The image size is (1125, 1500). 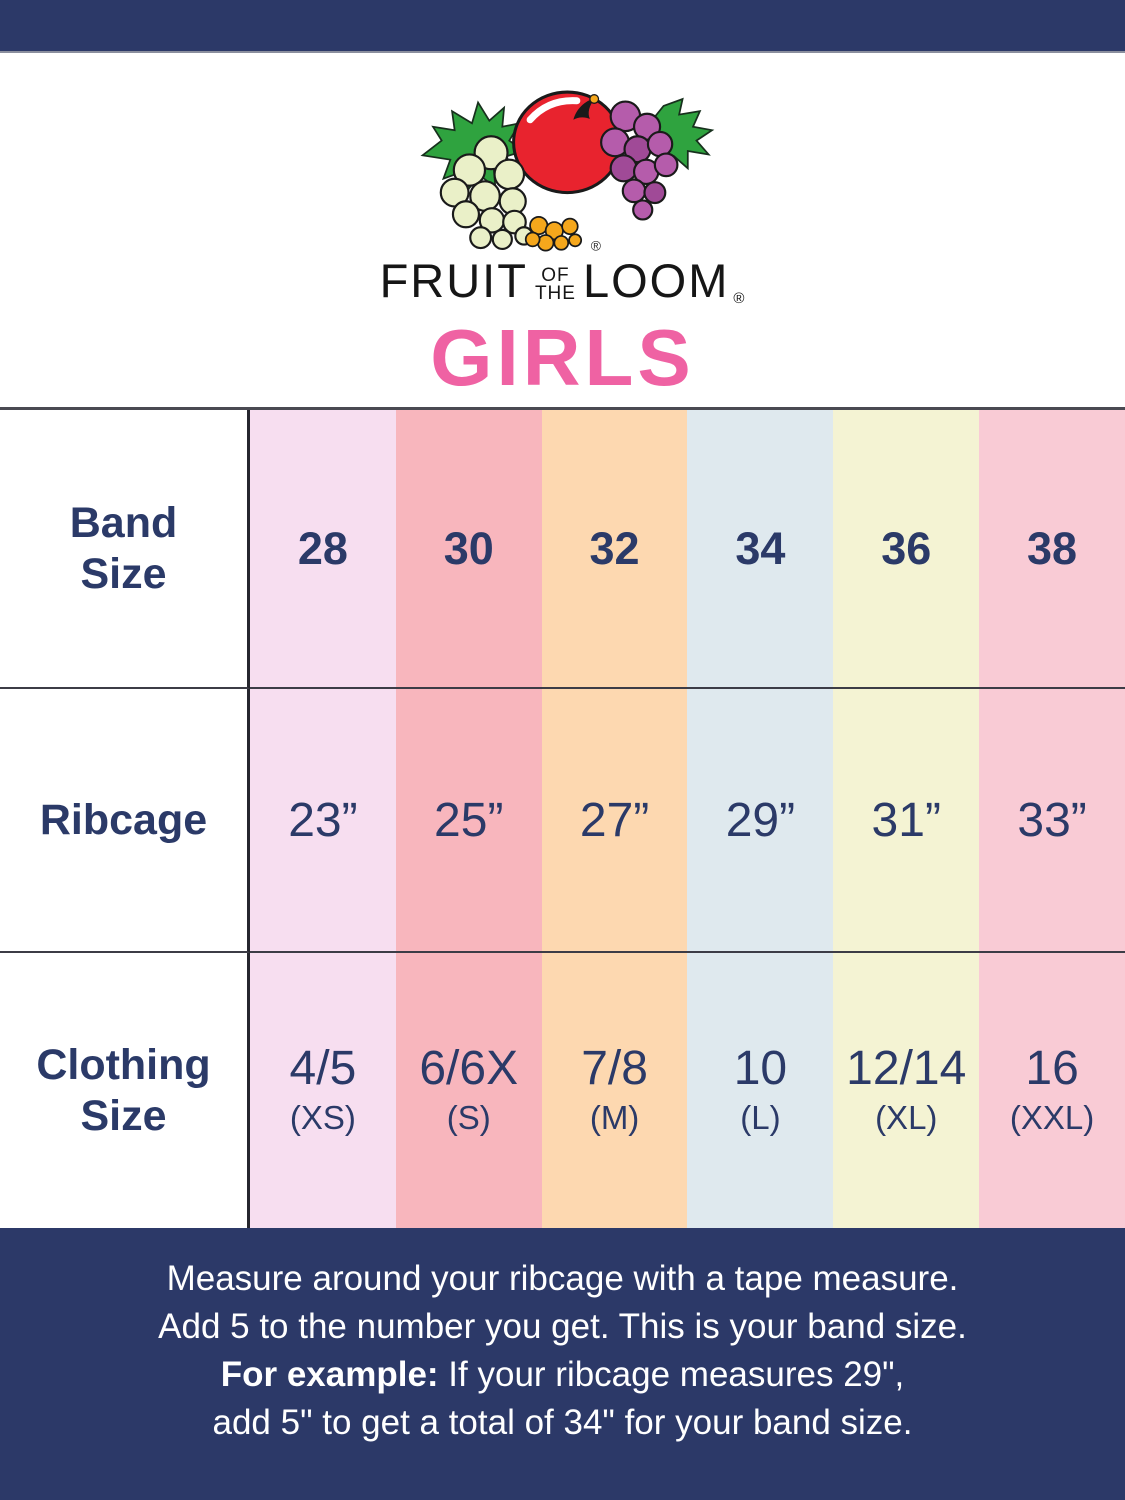 I want to click on collection-title: GIRLS, so click(x=562, y=357).